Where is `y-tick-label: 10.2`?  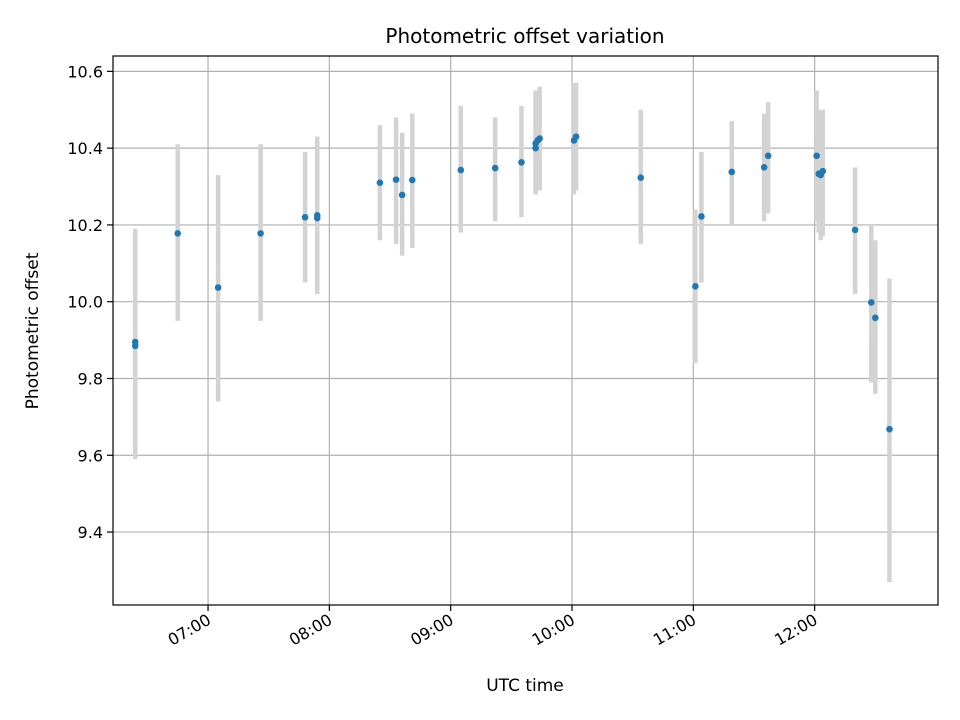
y-tick-label: 10.2 is located at coordinates (85, 225).